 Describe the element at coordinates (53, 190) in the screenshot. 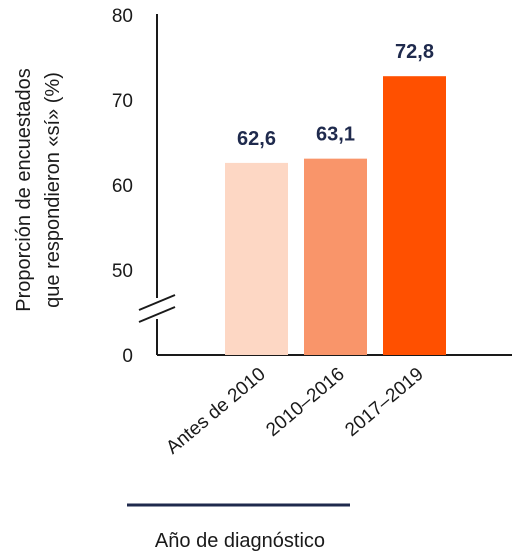

I see `y-axis-title-line-2: que respondieron «sí» (%)` at that location.